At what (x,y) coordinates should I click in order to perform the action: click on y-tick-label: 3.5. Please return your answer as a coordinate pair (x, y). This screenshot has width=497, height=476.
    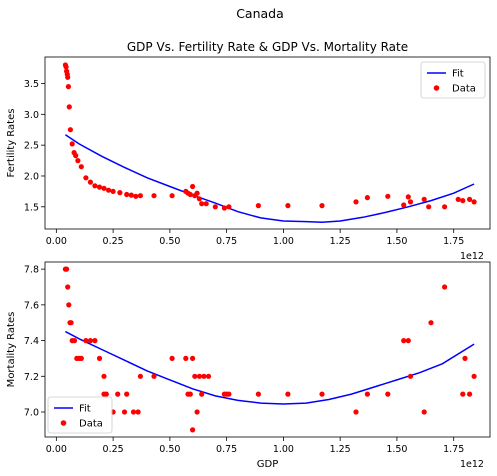
    Looking at the image, I should click on (31, 84).